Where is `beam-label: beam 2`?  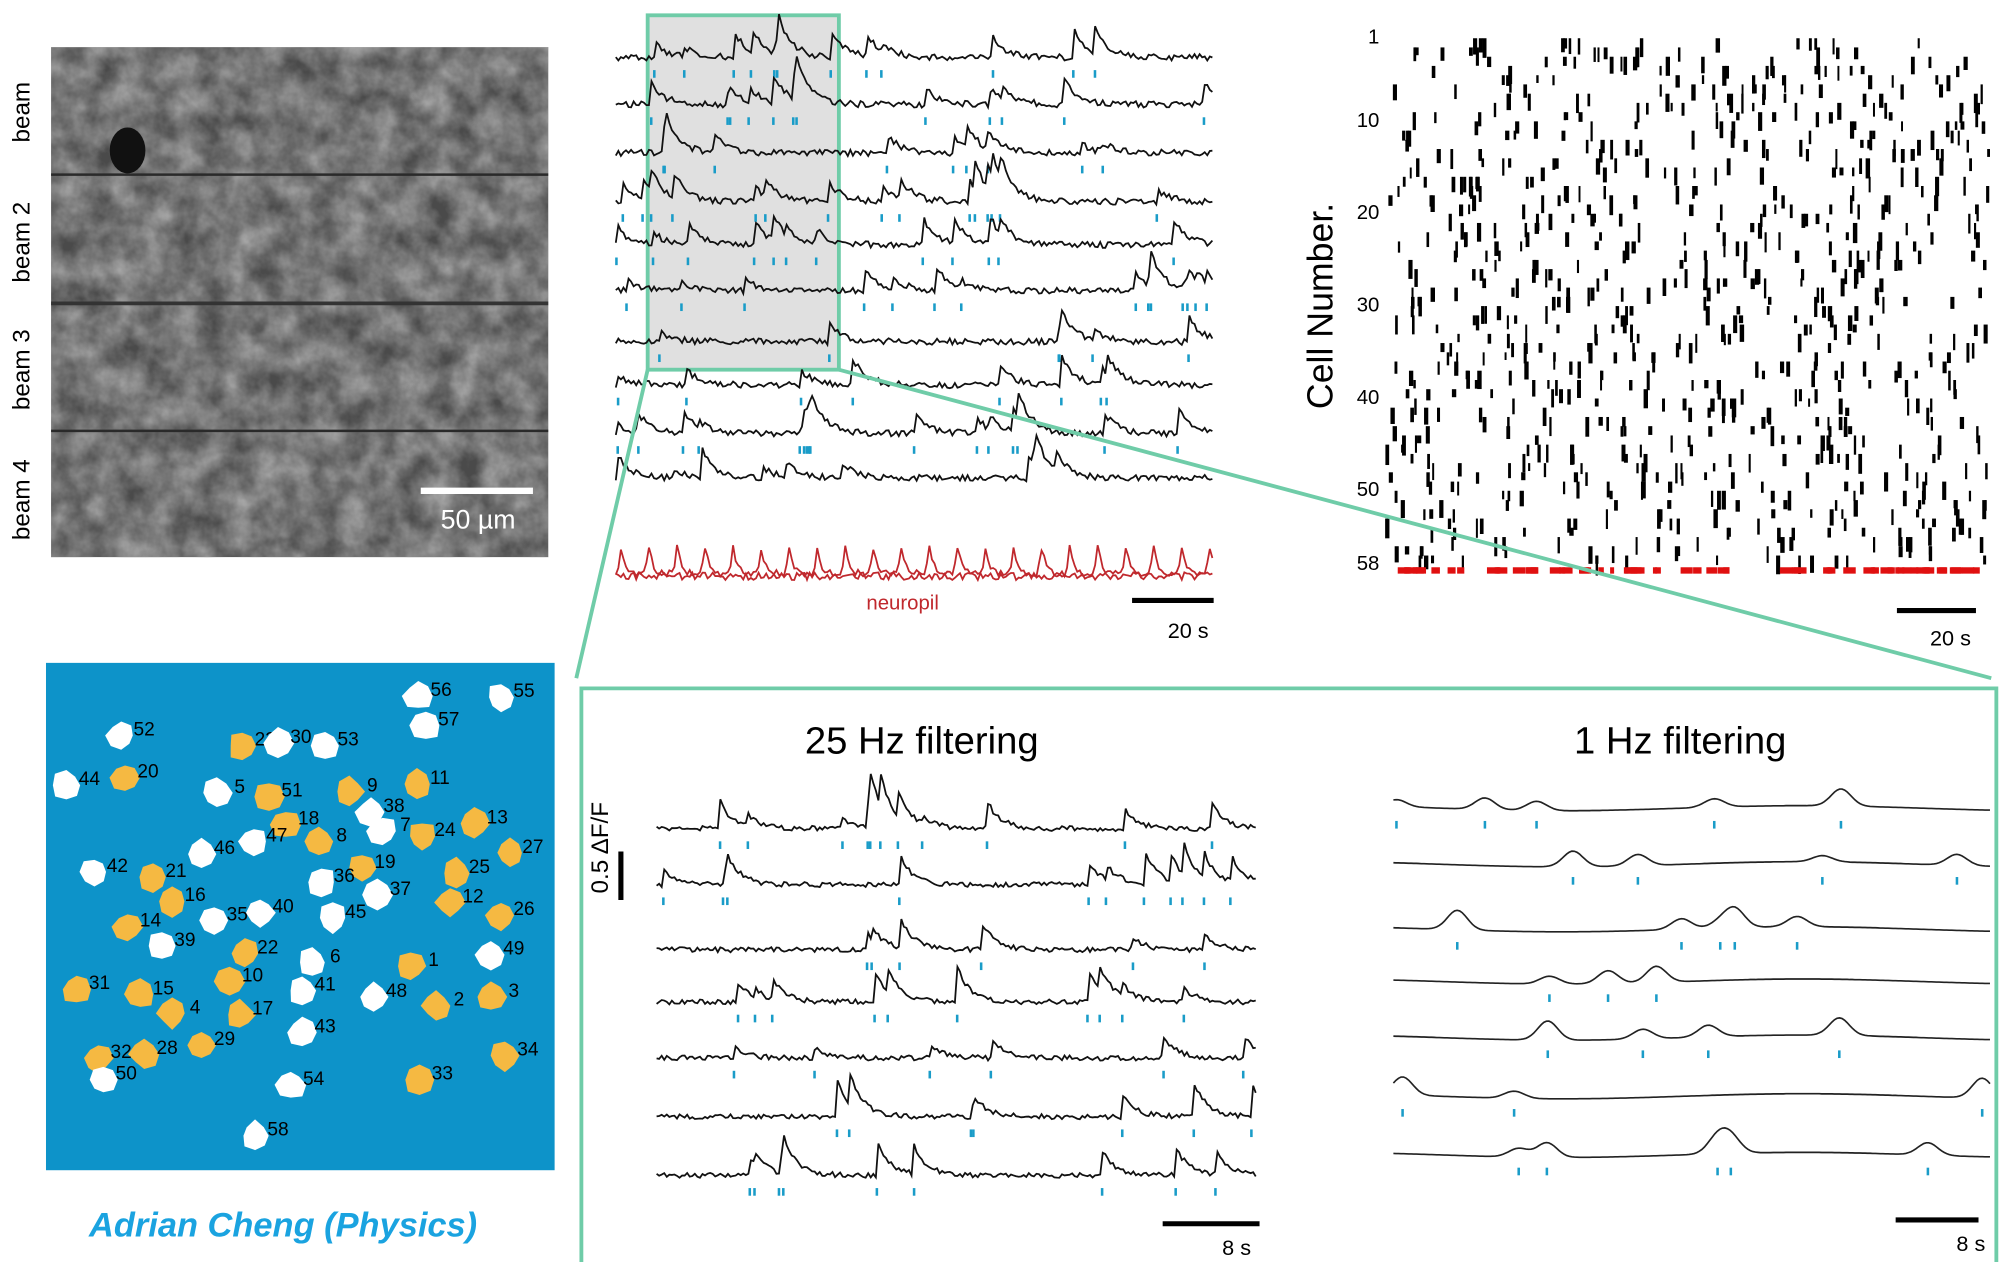
beam-label: beam 2 is located at coordinates (21, 242).